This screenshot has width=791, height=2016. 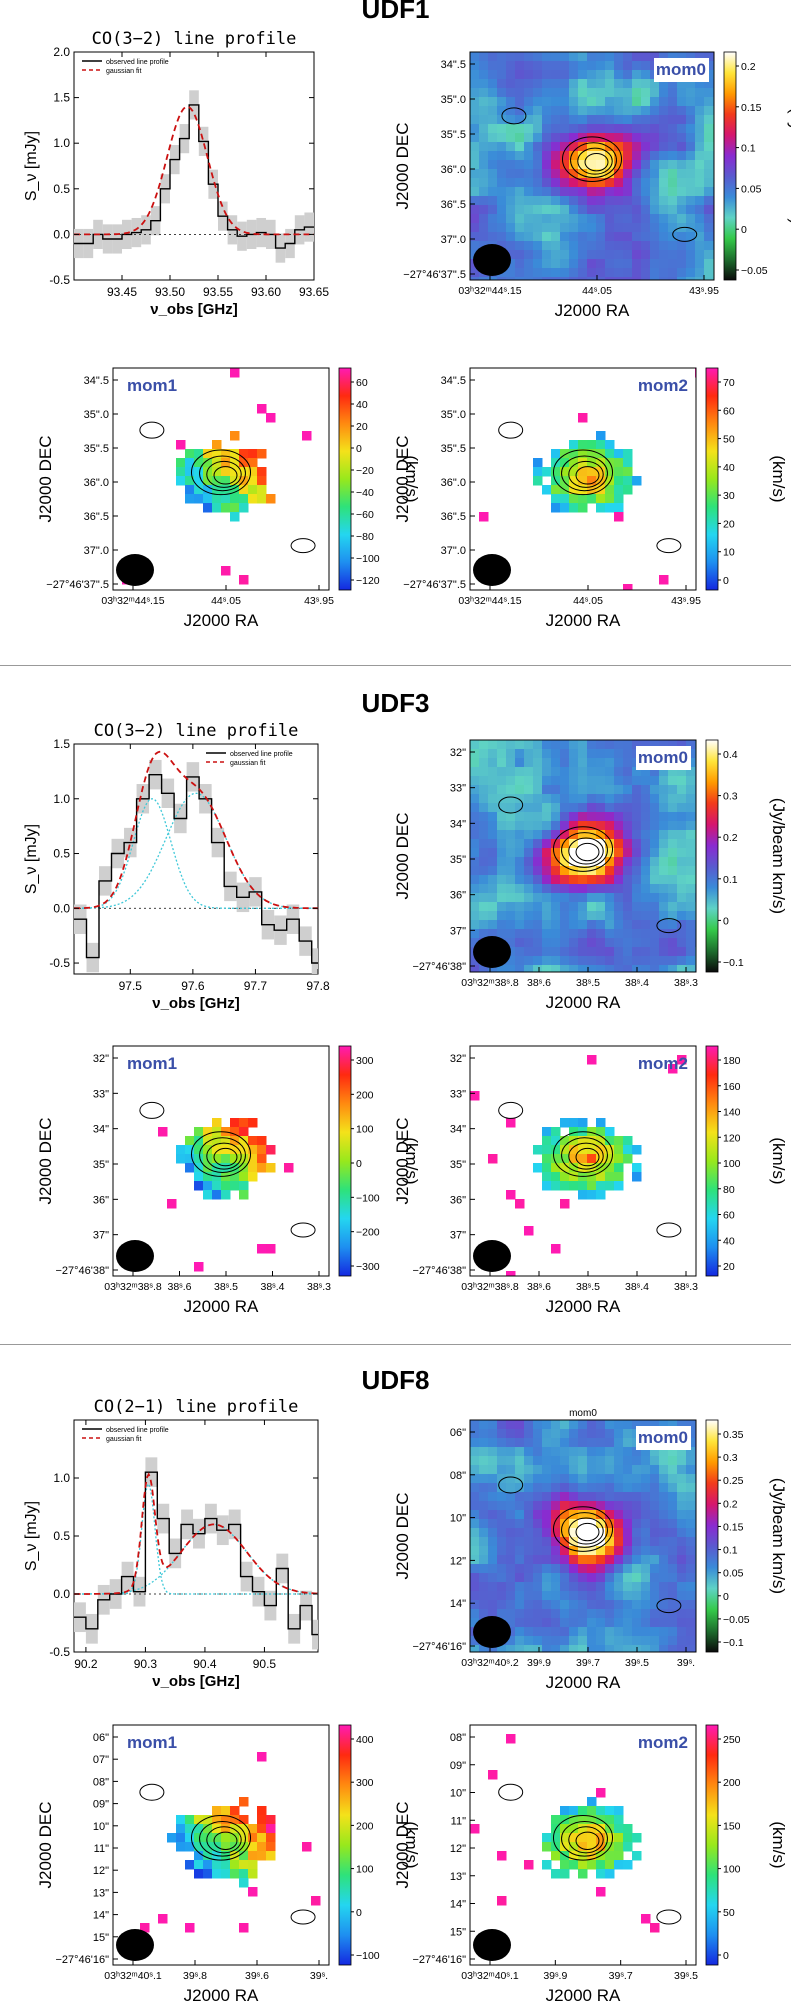 What do you see at coordinates (61, 143) in the screenshot?
I see `y-tick-label: 1.0` at bounding box center [61, 143].